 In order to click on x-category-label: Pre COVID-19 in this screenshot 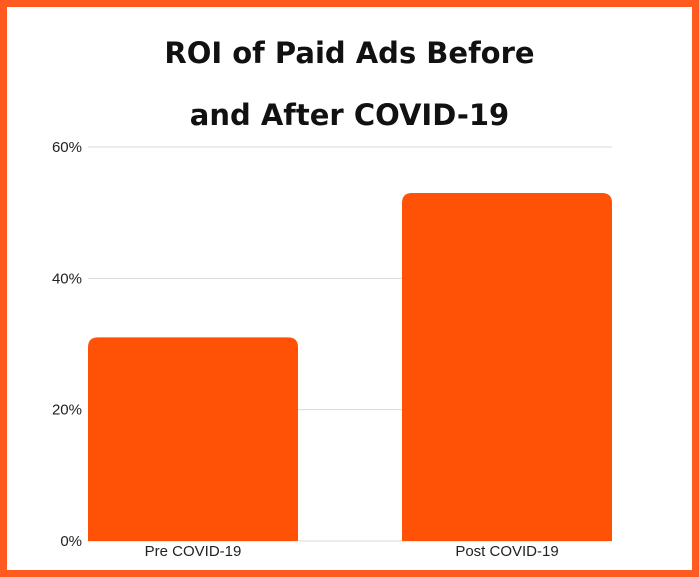, I will do `click(193, 551)`.